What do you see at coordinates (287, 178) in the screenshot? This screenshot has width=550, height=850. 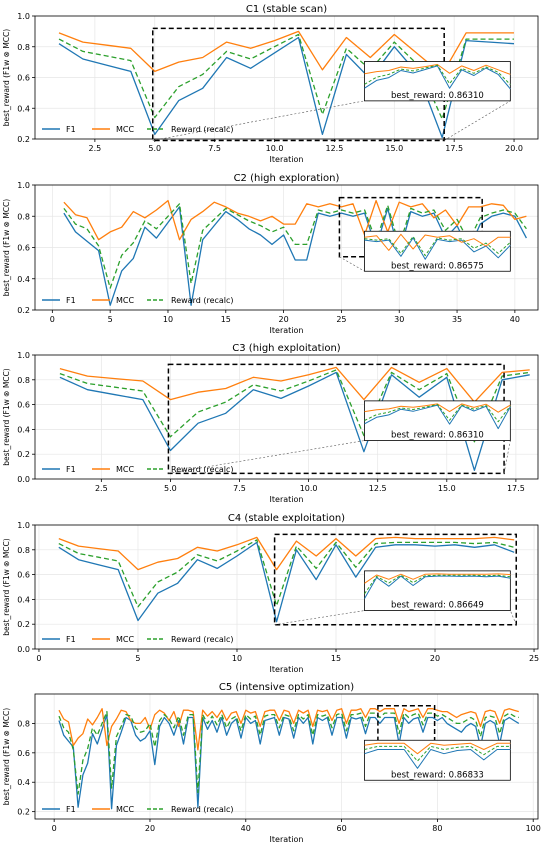 I see `chart-title: C2 (high exploration)` at bounding box center [287, 178].